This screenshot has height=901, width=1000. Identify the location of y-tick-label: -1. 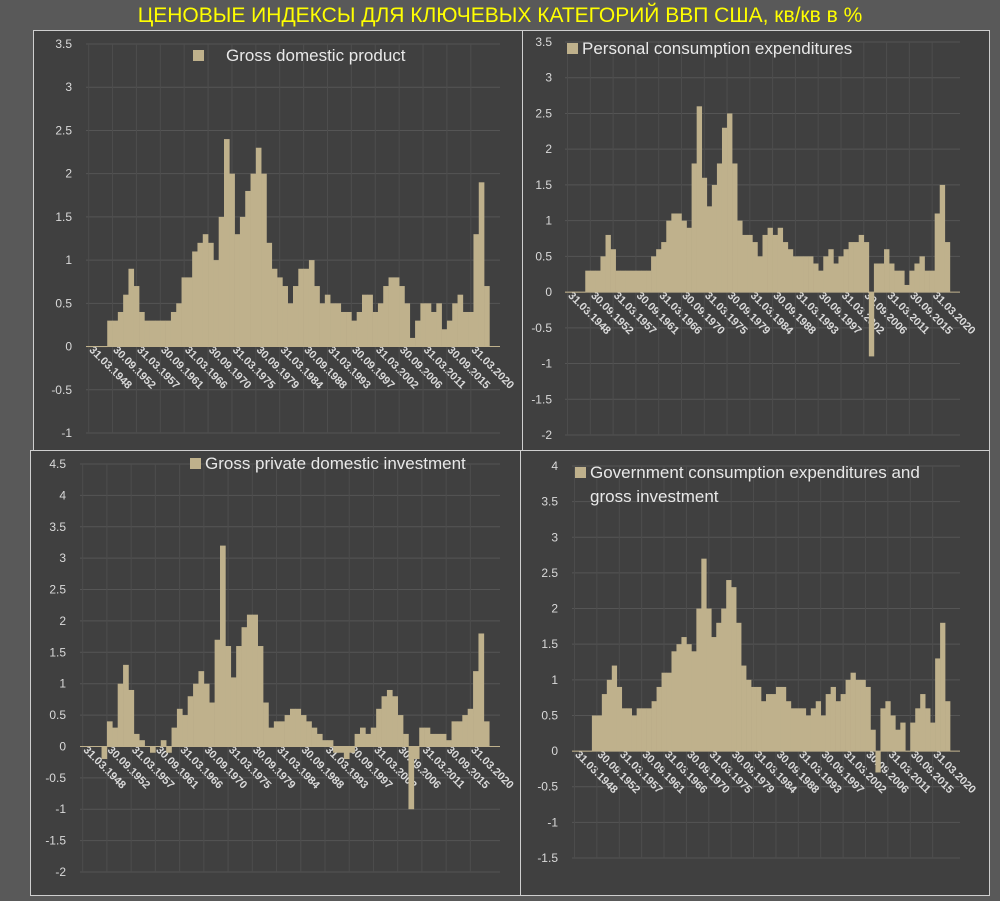
(66, 433).